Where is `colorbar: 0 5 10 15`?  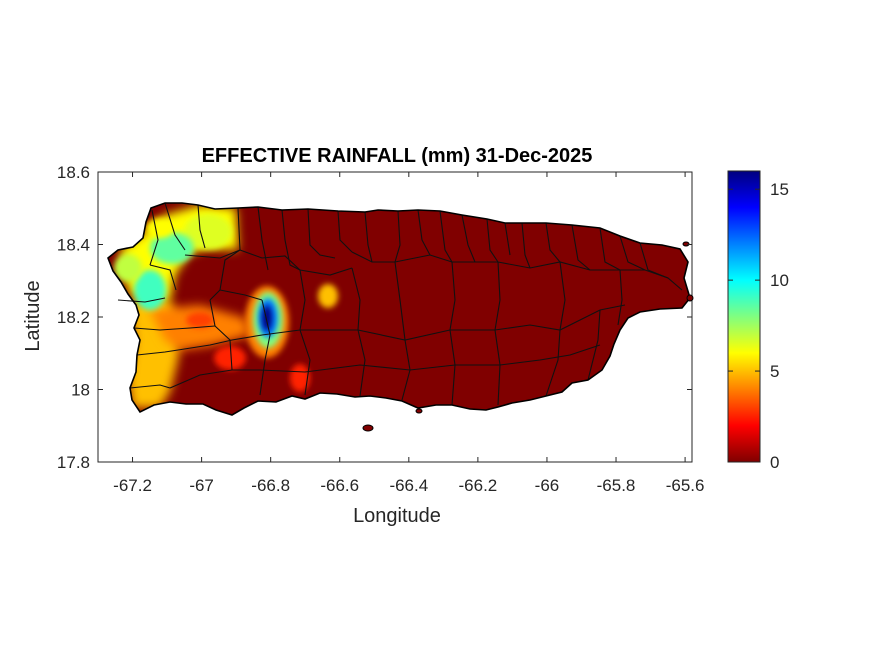 colorbar: 0 5 10 15 is located at coordinates (758, 321).